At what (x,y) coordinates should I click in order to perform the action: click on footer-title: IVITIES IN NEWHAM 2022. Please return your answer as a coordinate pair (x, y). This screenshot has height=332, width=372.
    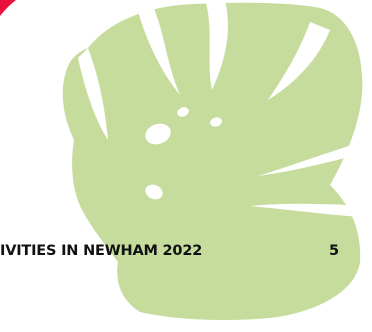
    Looking at the image, I should click on (101, 251).